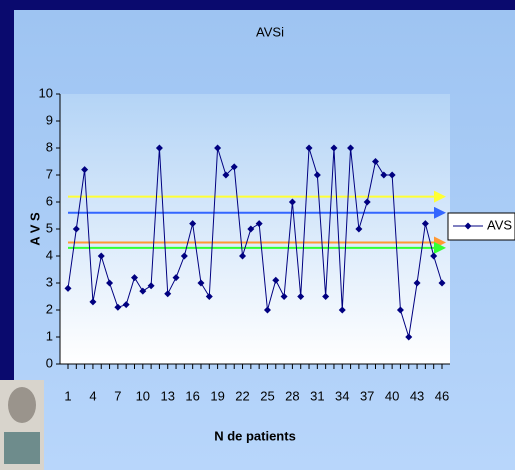 The image size is (515, 470). Describe the element at coordinates (270, 31) in the screenshot. I see `chart-title: AVSi` at that location.